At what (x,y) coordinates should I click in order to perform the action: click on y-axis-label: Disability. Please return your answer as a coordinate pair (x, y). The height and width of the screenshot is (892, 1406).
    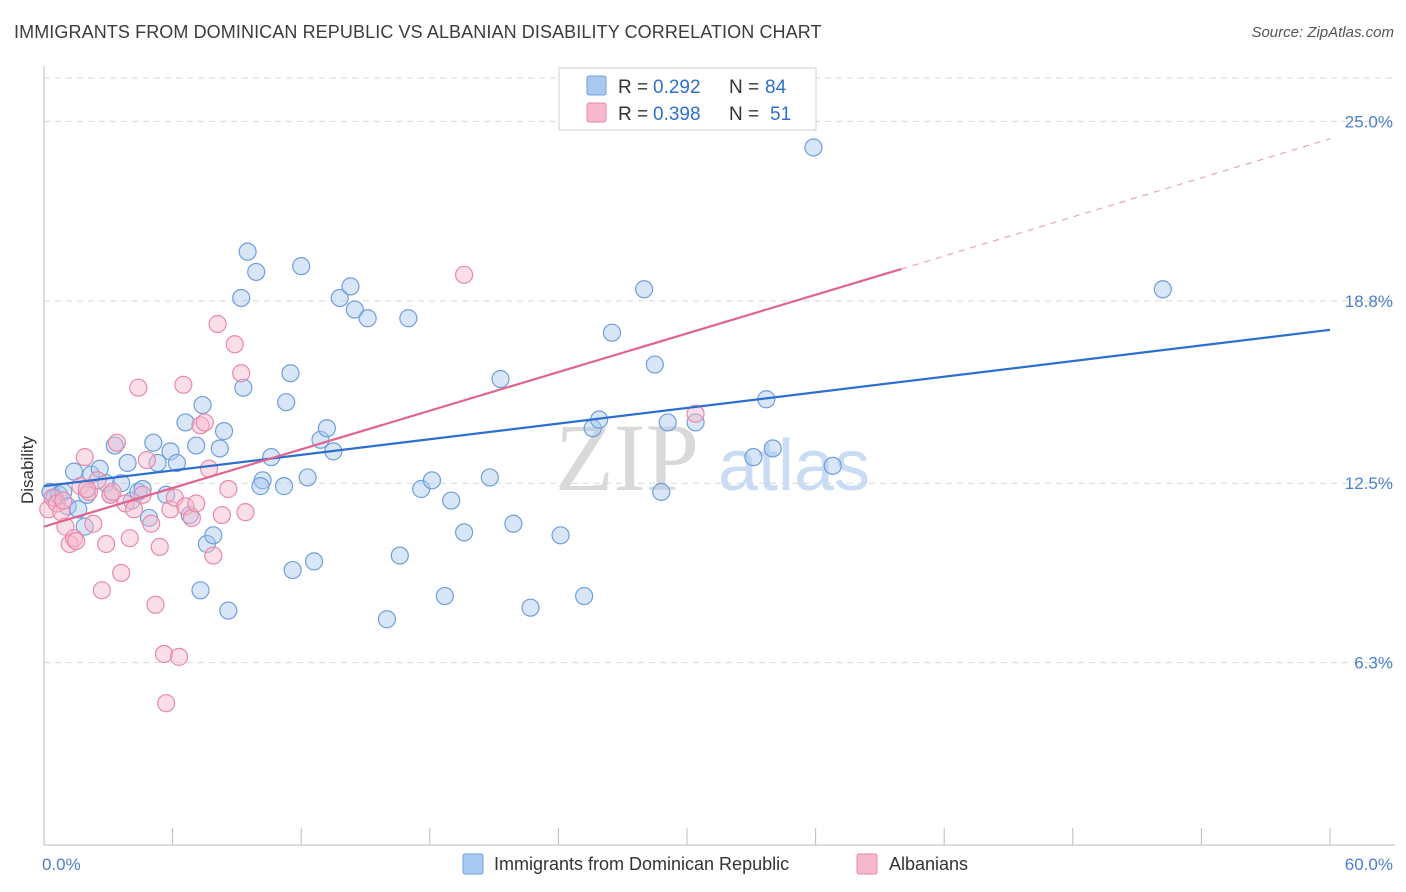
    Looking at the image, I should click on (27, 469).